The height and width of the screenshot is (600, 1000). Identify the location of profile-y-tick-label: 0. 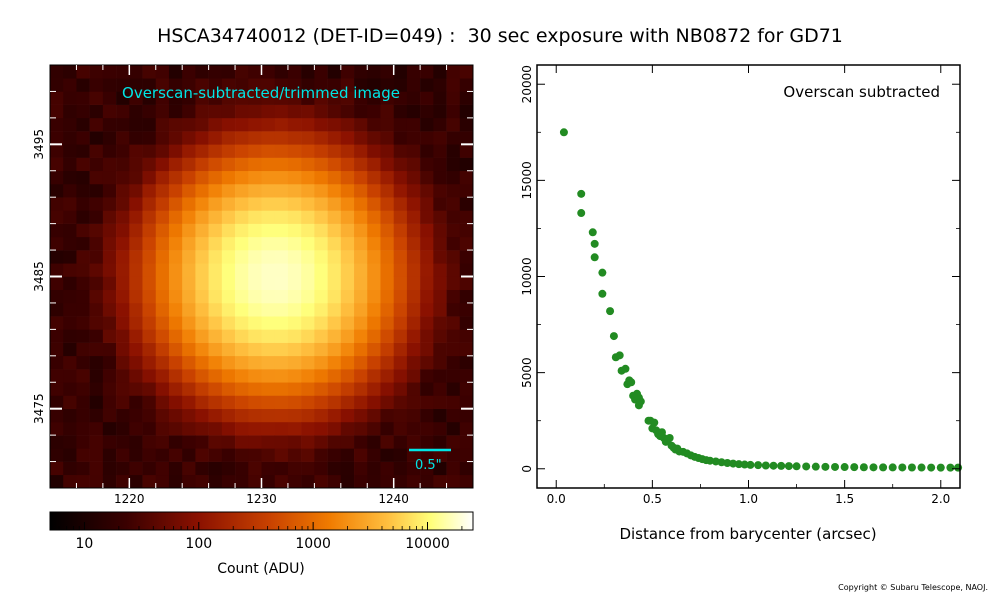
(527, 469).